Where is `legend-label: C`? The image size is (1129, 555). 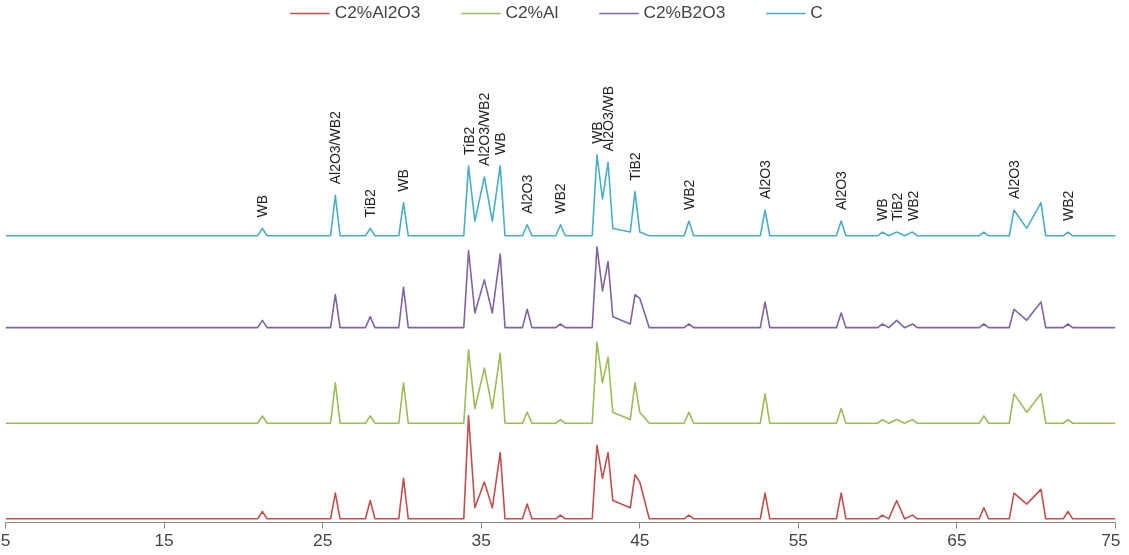
legend-label: C is located at coordinates (817, 12).